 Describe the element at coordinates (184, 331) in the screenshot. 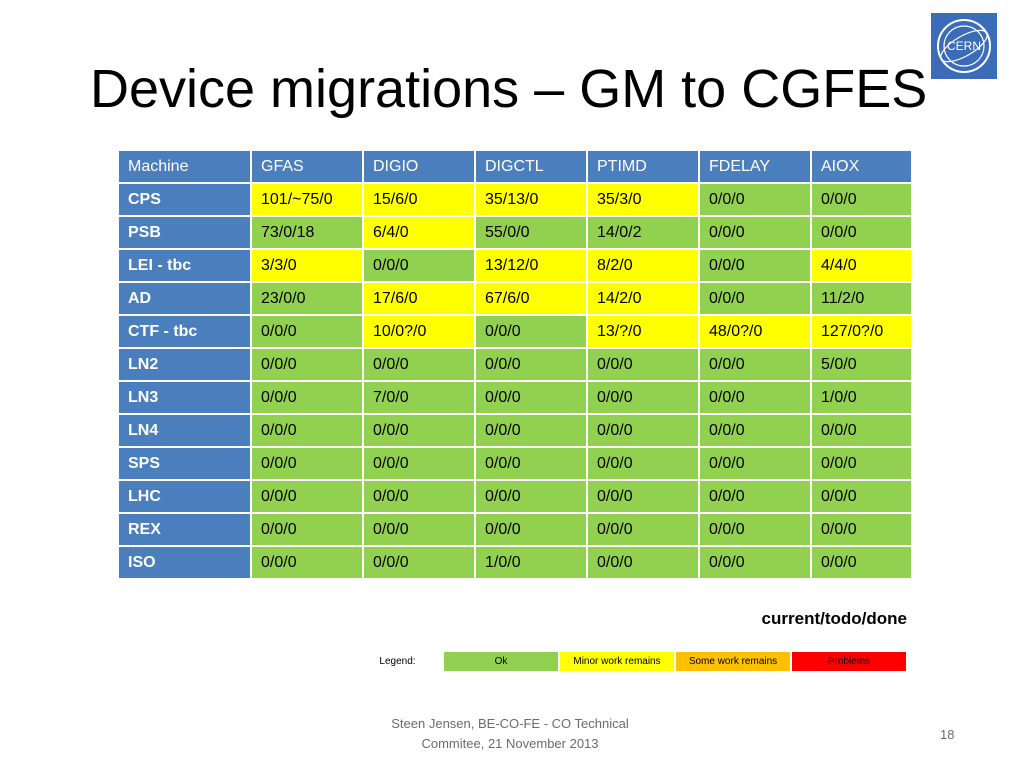

I see `machine-cell: CTF - tbc` at that location.